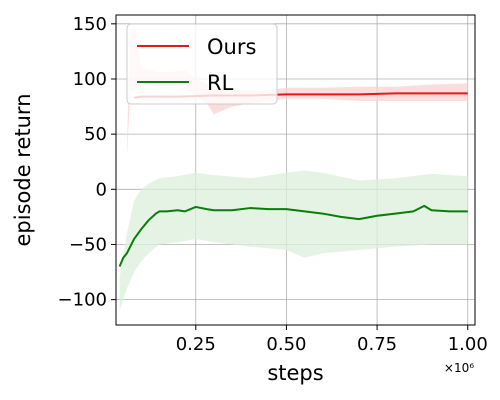  I want to click on y-tick-label: 0, so click(101, 189).